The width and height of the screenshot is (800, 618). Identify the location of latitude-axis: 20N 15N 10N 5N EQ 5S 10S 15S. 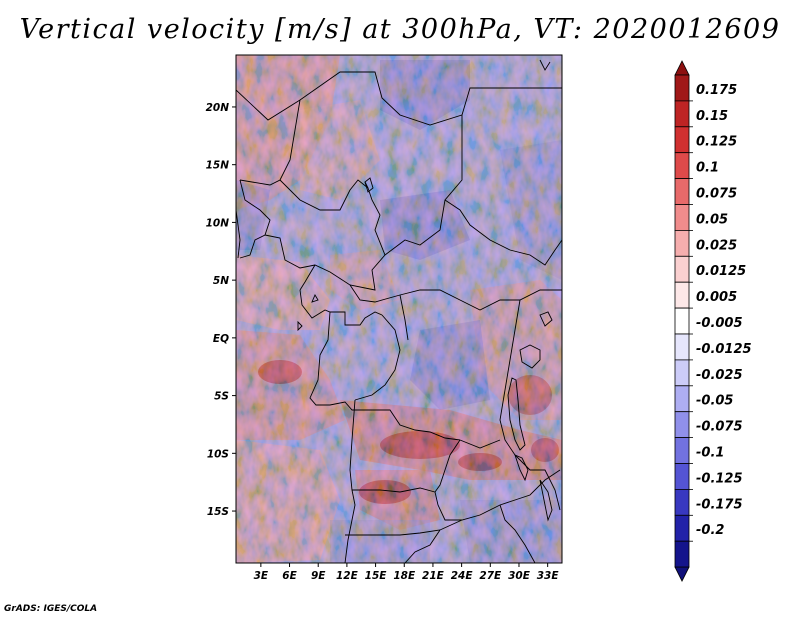
(221, 310).